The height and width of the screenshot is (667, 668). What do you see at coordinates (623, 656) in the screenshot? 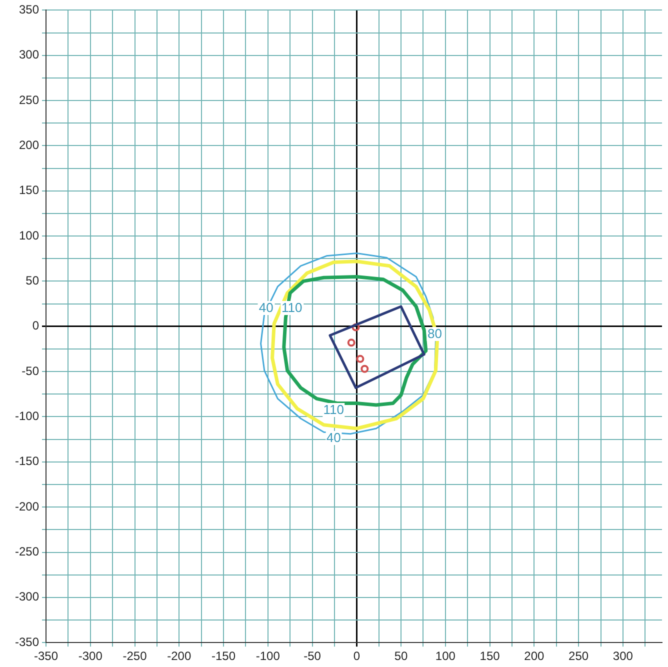
I see `x-tick-label: 300` at bounding box center [623, 656].